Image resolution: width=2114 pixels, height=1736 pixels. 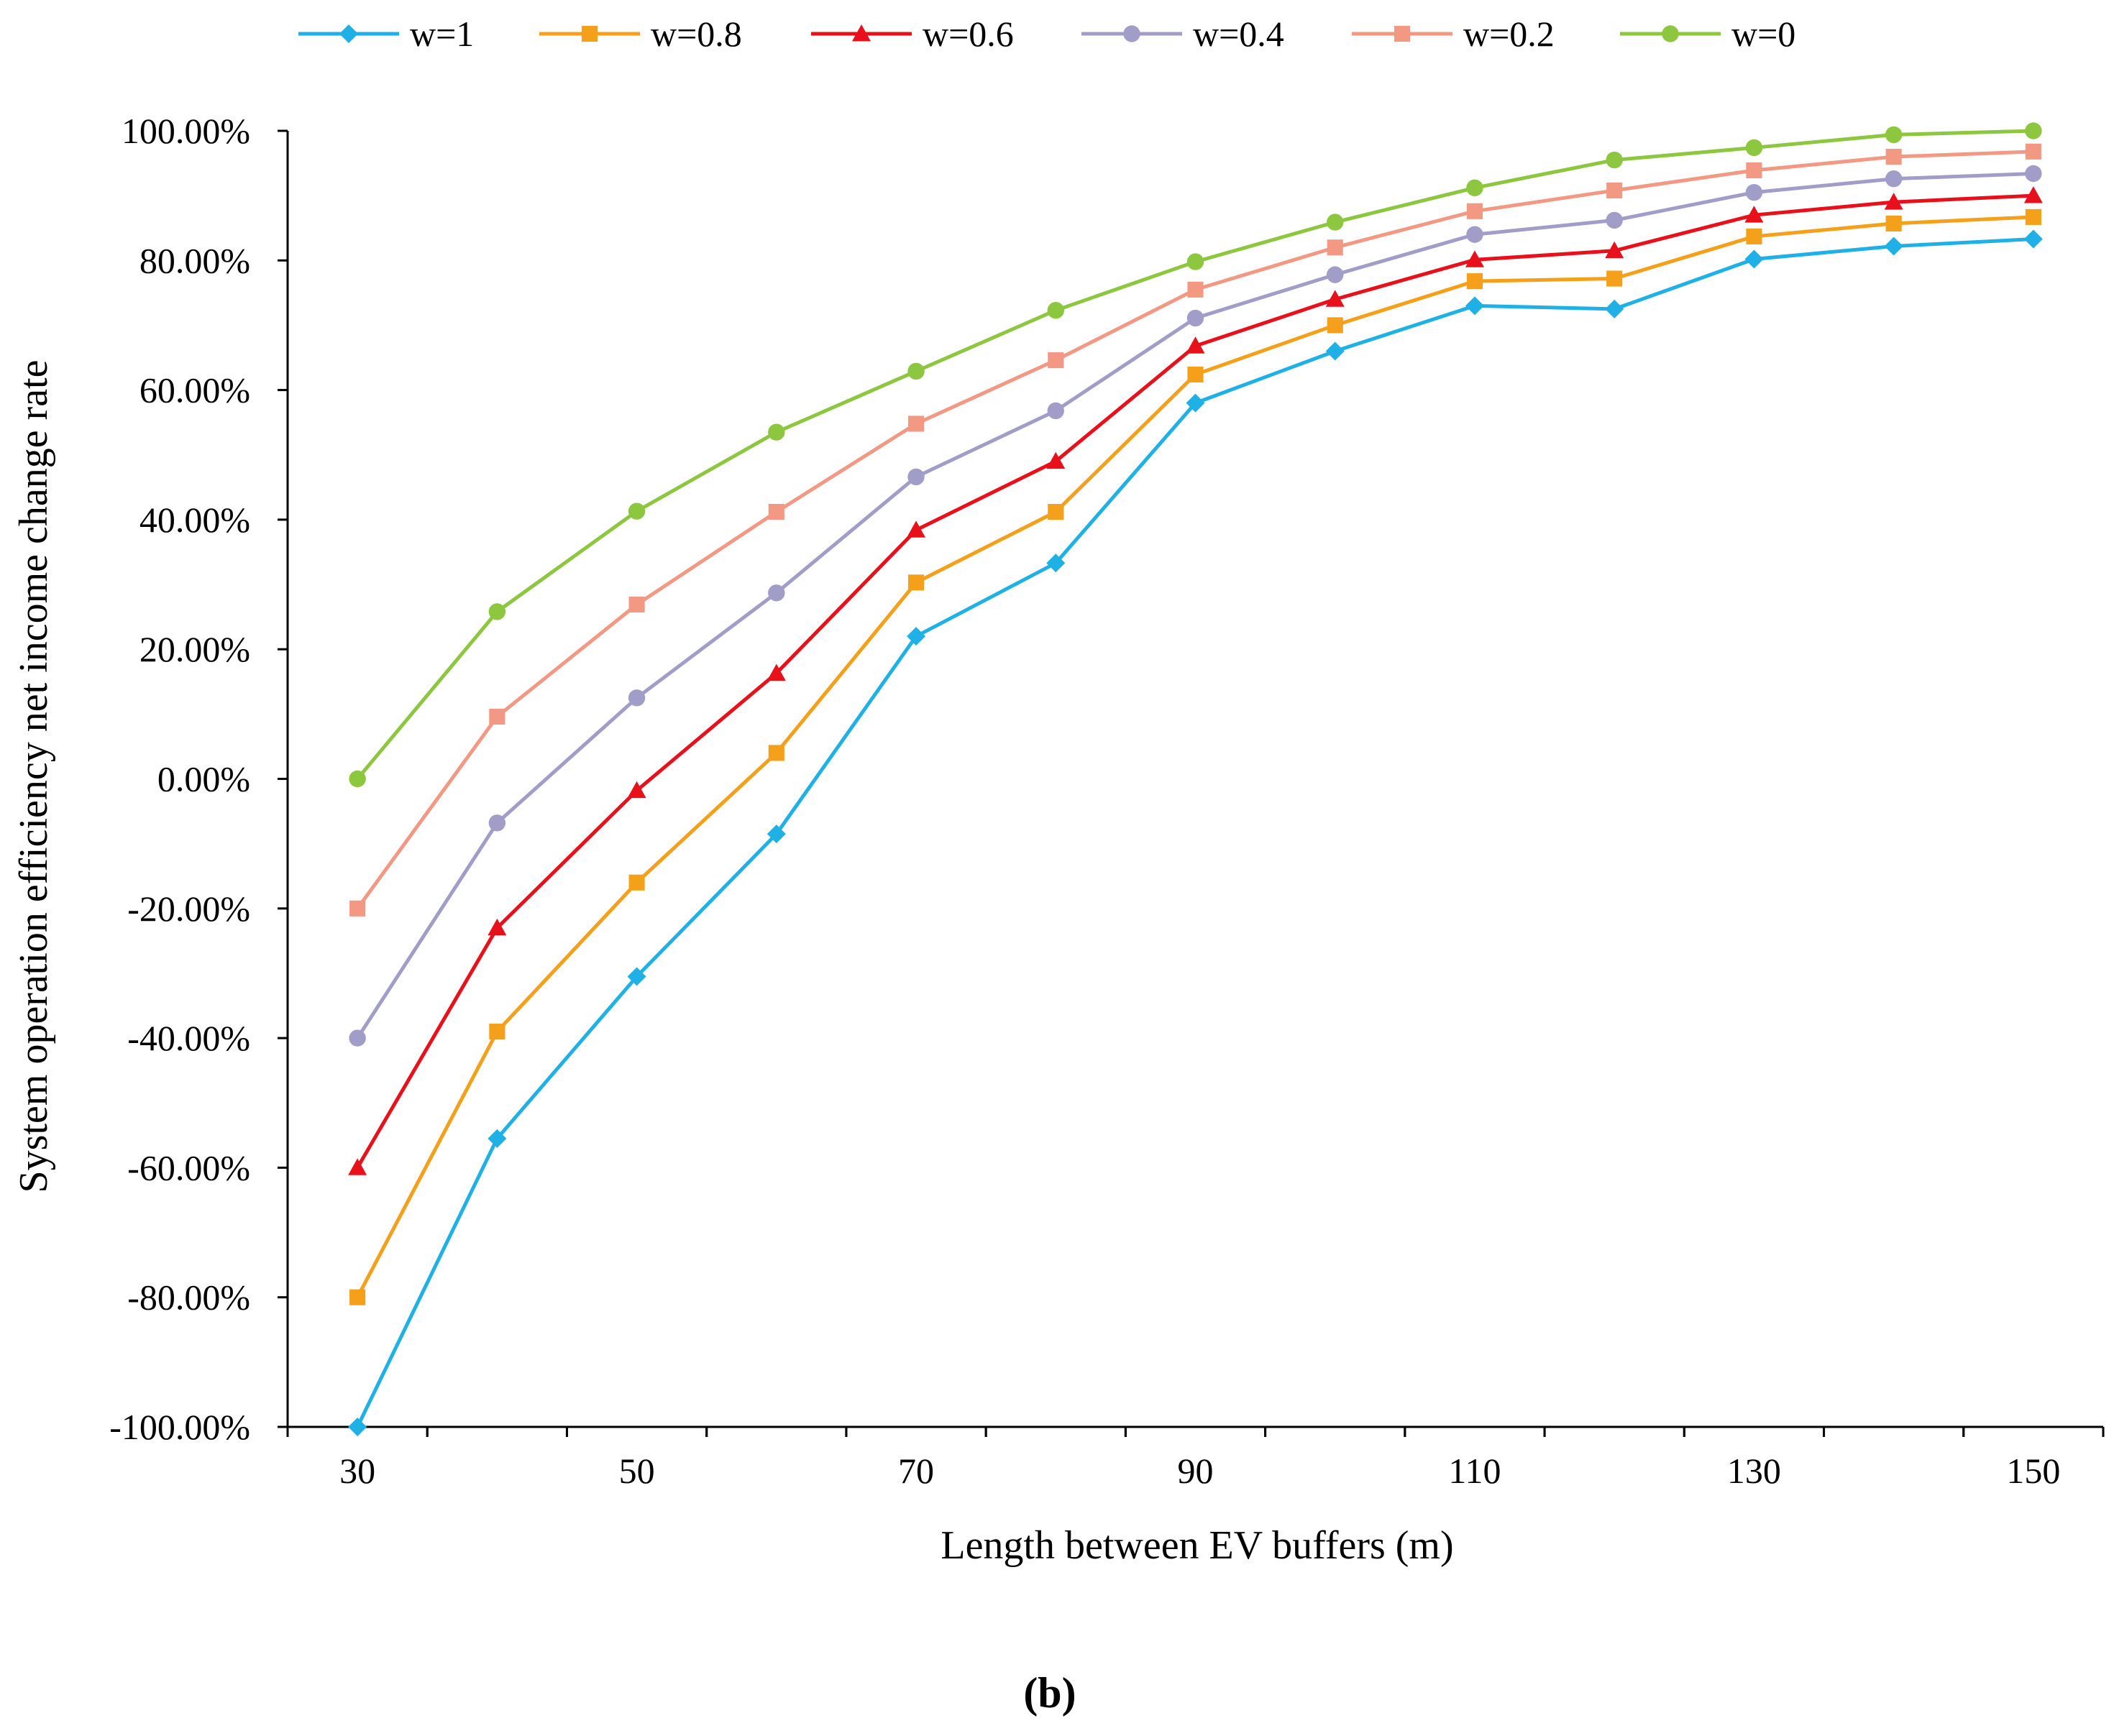 What do you see at coordinates (1046, 34) in the screenshot?
I see `legend: w=1 w=0.8 w=0.6 w=0.4 w=0.2 w=0` at bounding box center [1046, 34].